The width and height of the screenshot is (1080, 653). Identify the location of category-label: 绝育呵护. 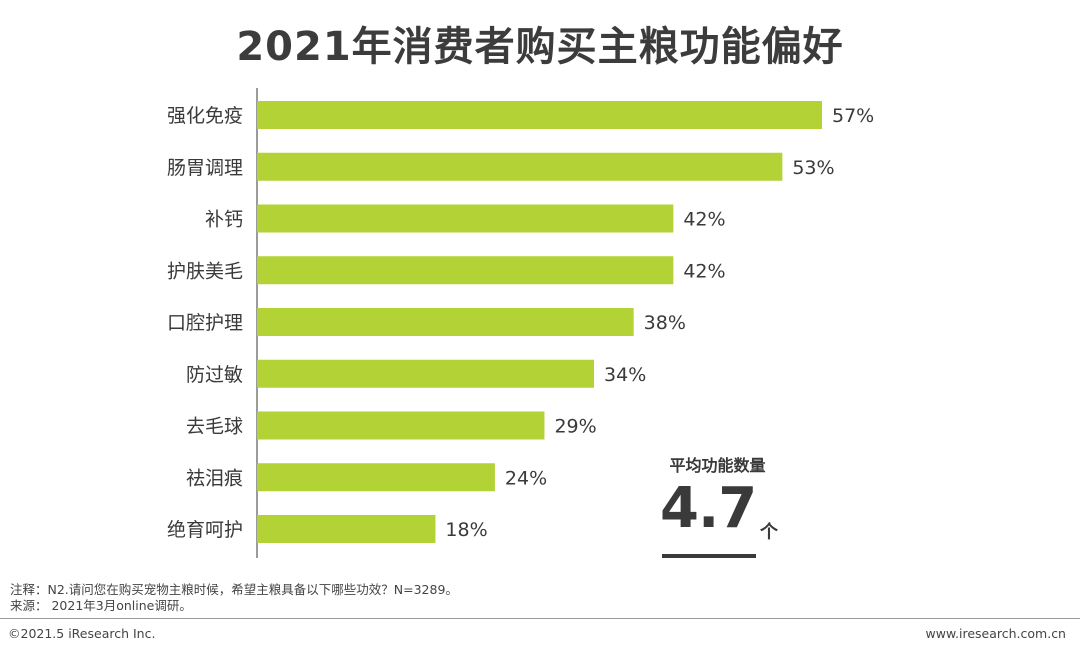
(205, 530).